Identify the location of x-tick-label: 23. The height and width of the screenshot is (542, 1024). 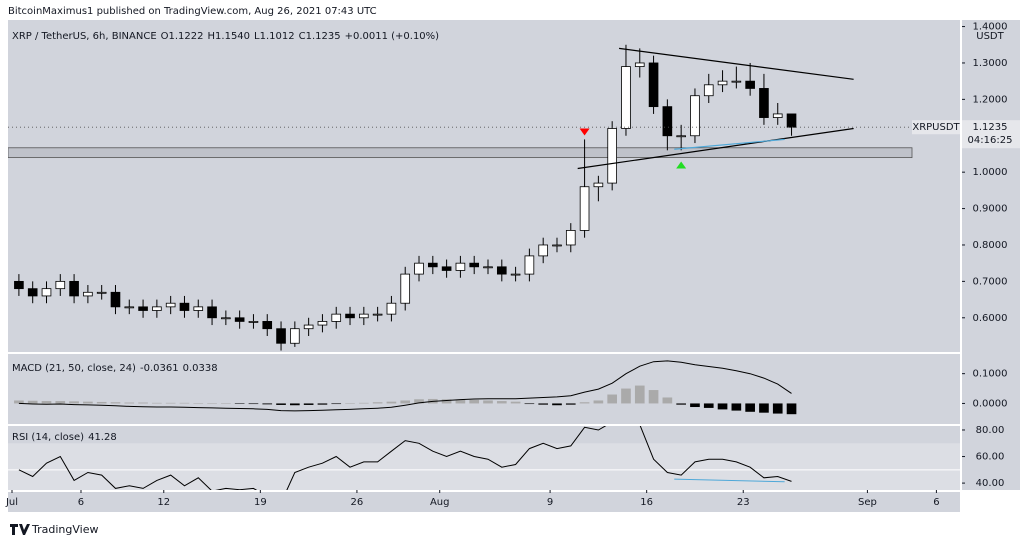
(743, 502).